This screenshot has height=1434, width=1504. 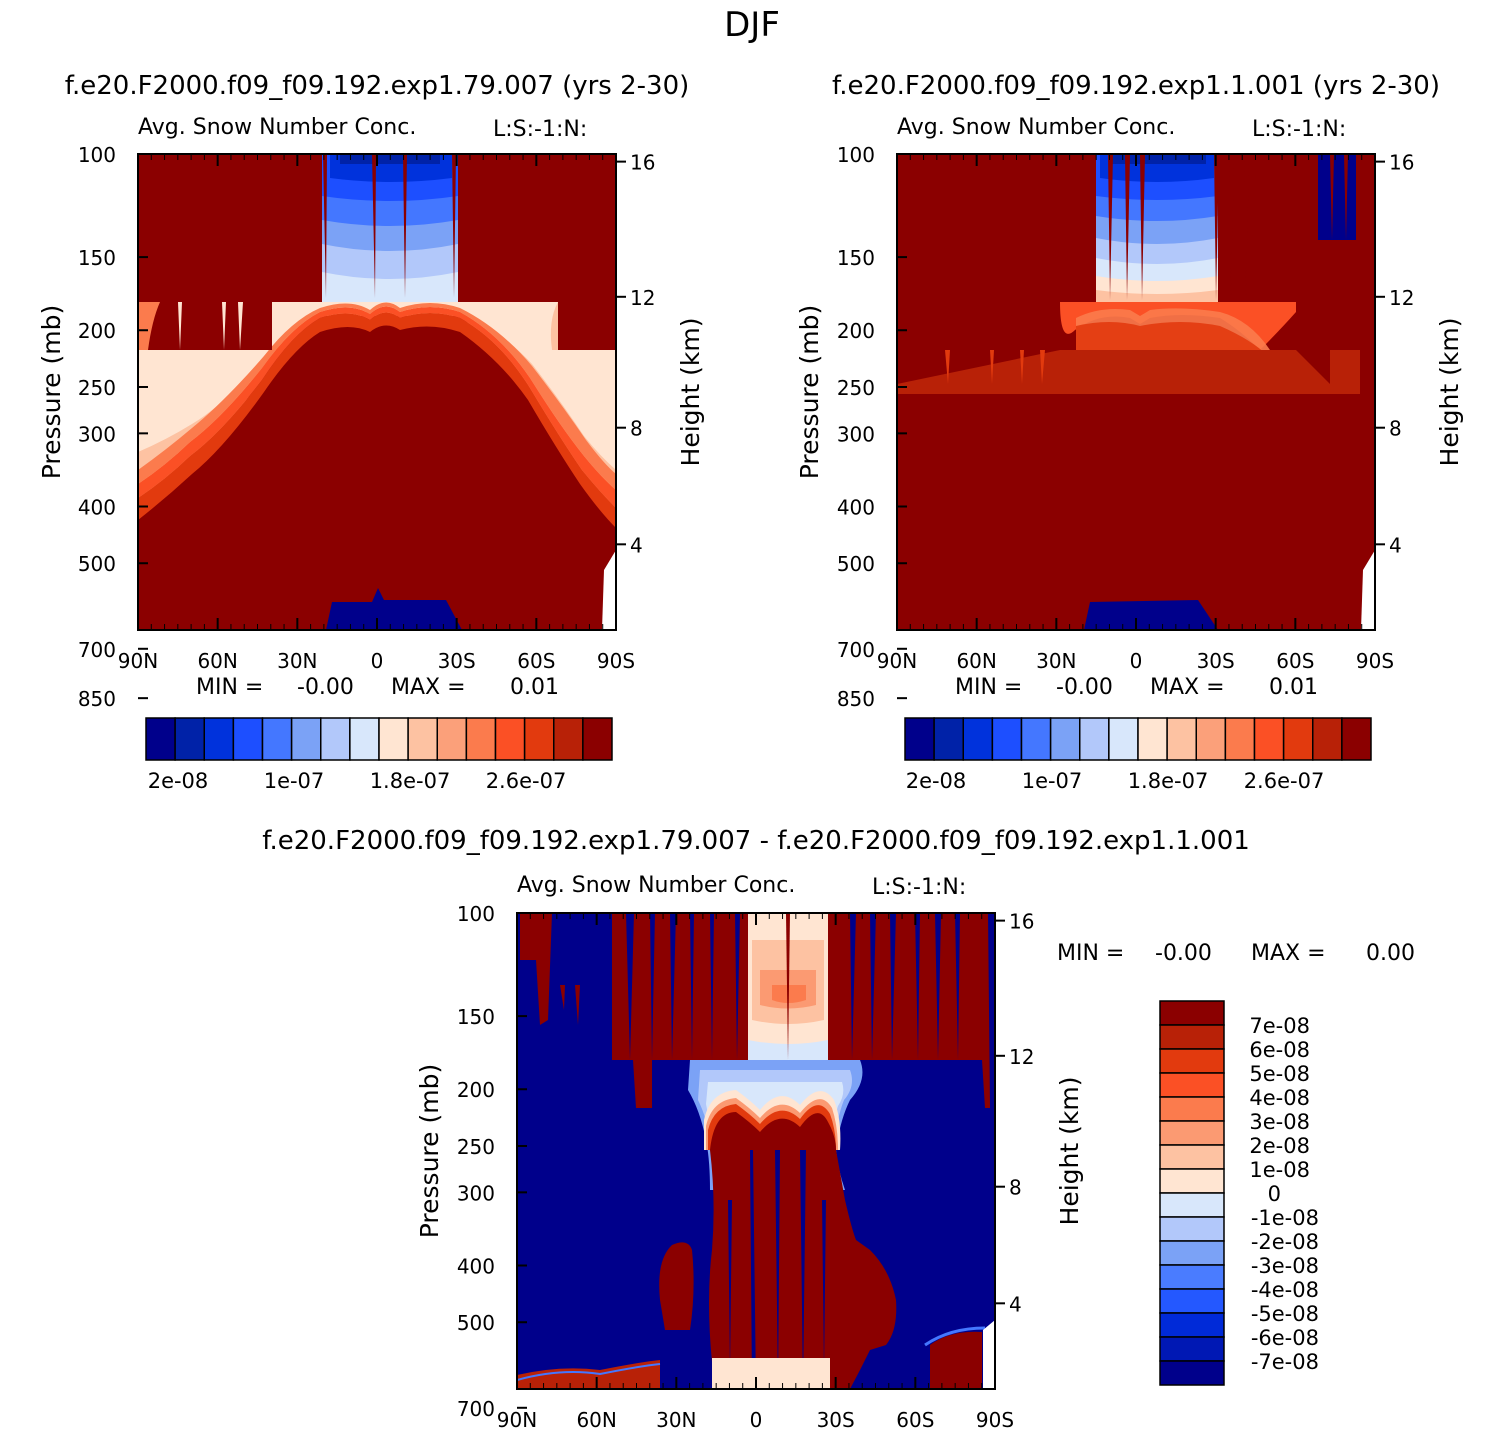 What do you see at coordinates (1285, 1362) in the screenshot?
I see `colorbar-label: -7e-08` at bounding box center [1285, 1362].